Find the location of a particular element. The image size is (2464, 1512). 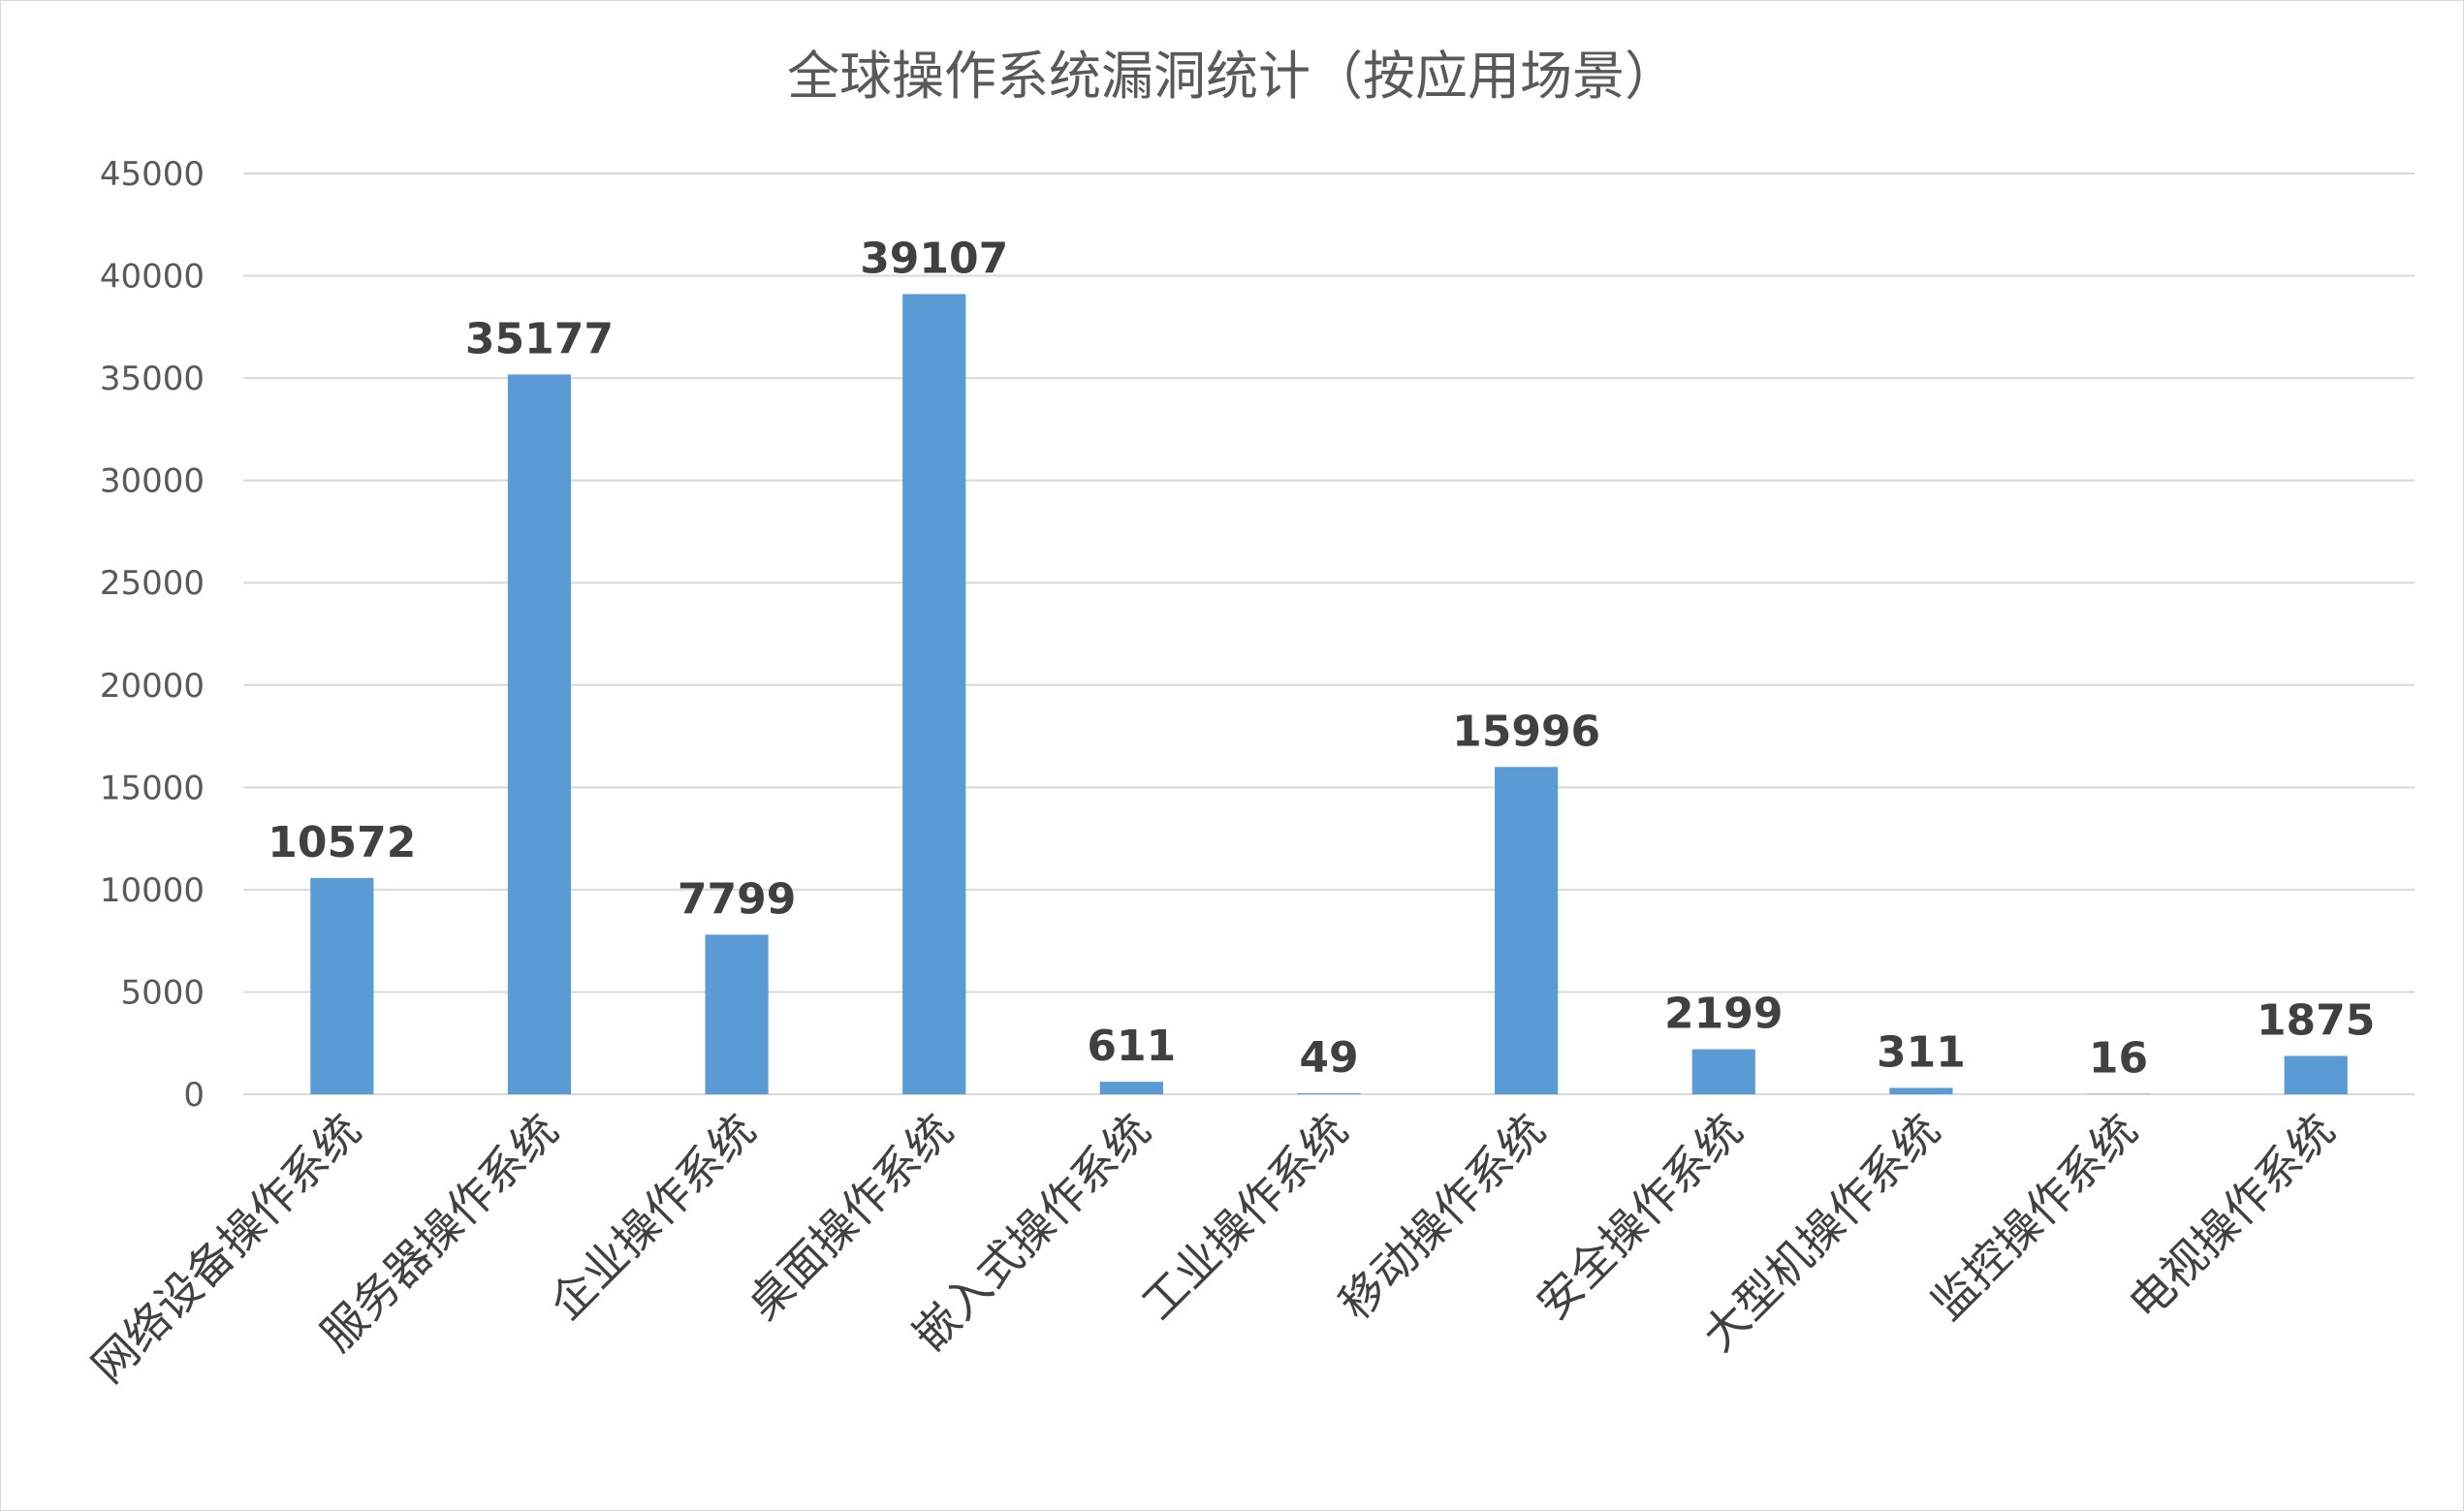

data-label: 49 is located at coordinates (1328, 1058).